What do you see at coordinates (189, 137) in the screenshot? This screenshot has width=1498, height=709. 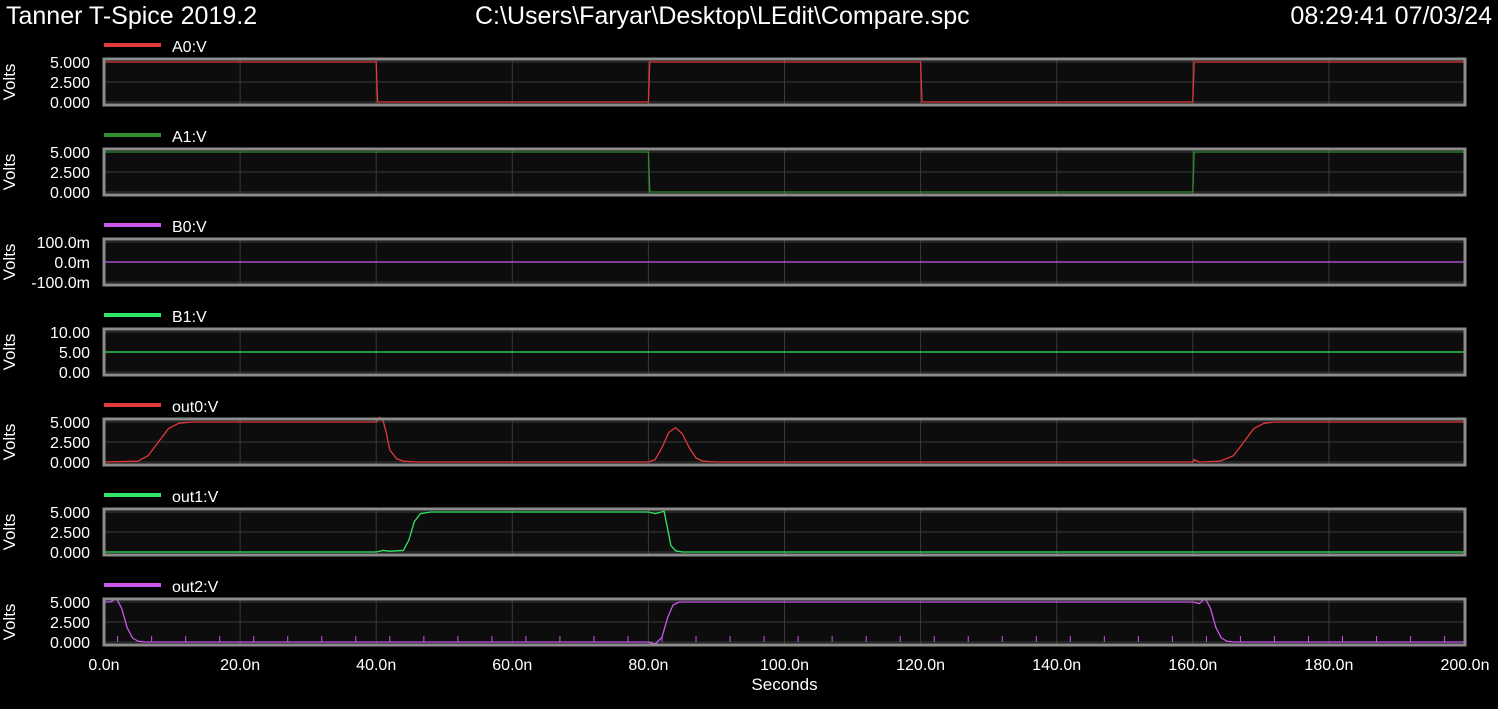 I see `legend-label: A1:V` at bounding box center [189, 137].